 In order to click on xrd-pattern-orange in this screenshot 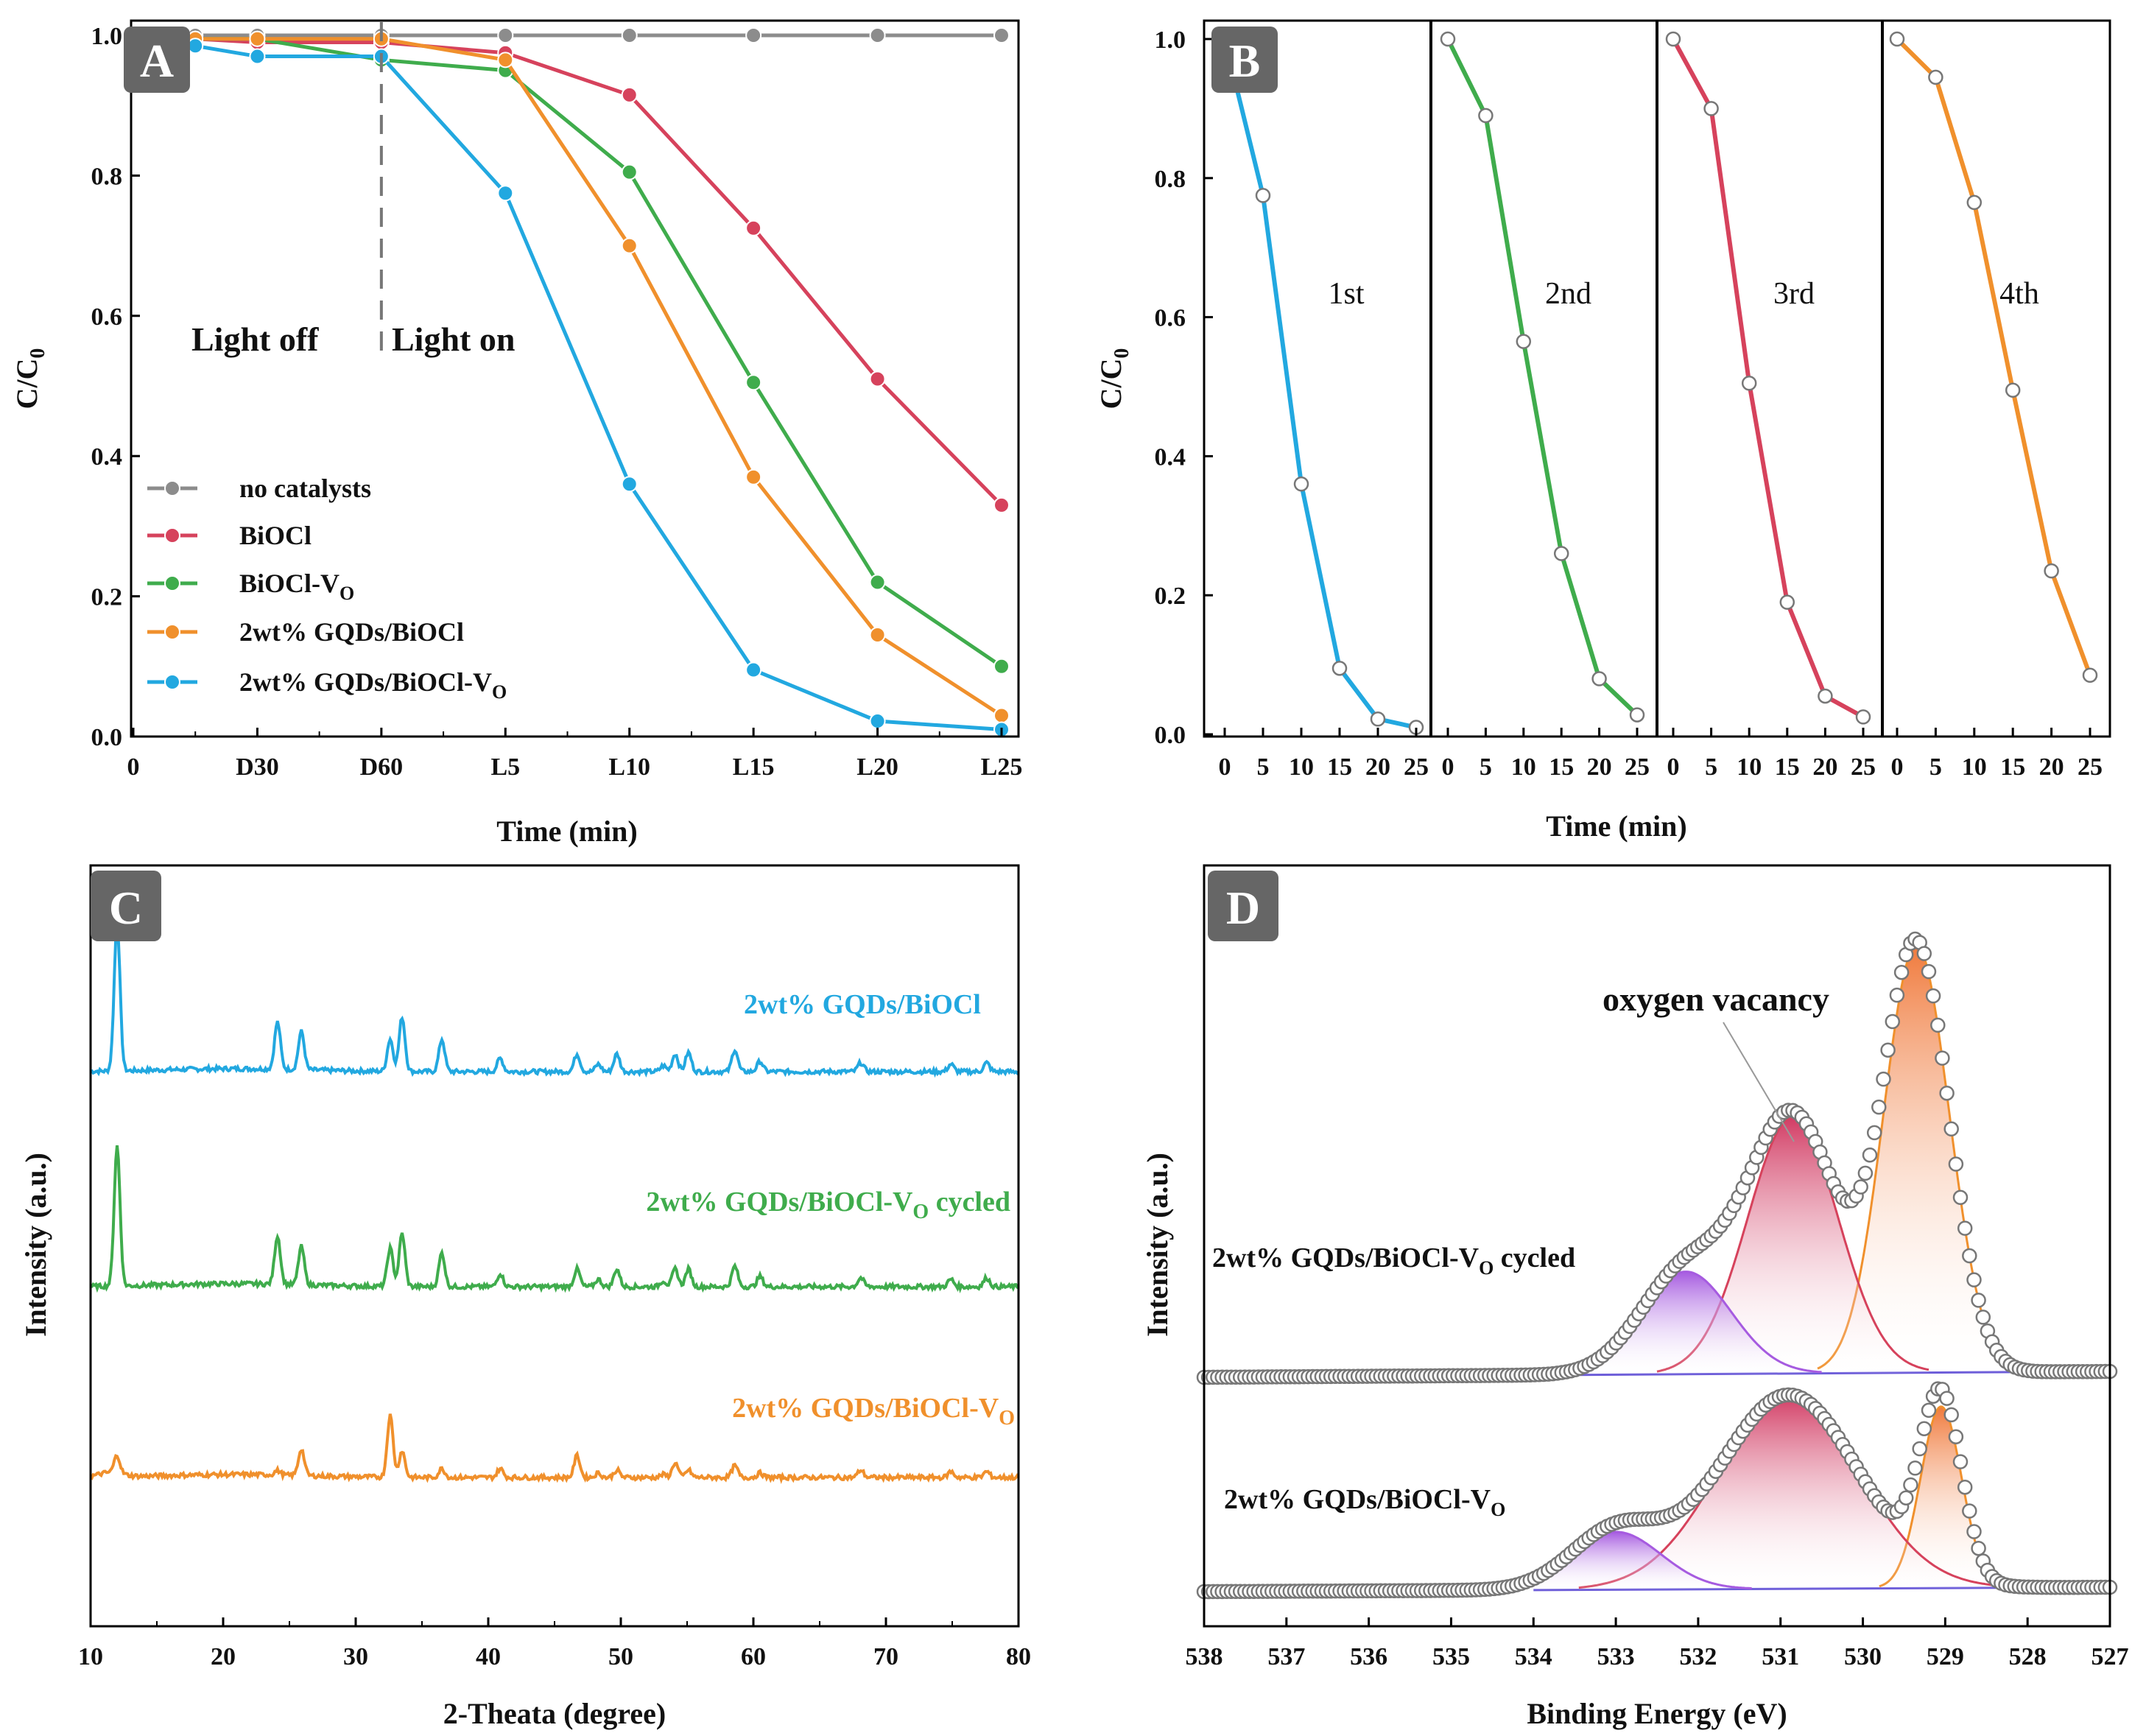, I will do `click(554, 1449)`.